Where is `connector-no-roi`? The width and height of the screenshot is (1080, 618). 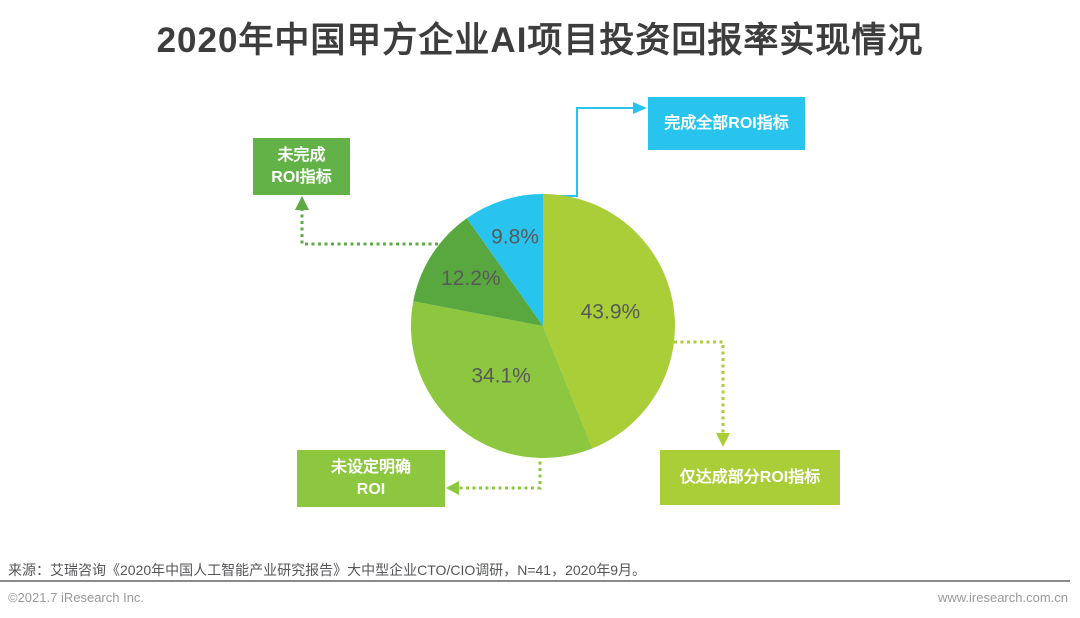
connector-no-roi is located at coordinates (494, 475).